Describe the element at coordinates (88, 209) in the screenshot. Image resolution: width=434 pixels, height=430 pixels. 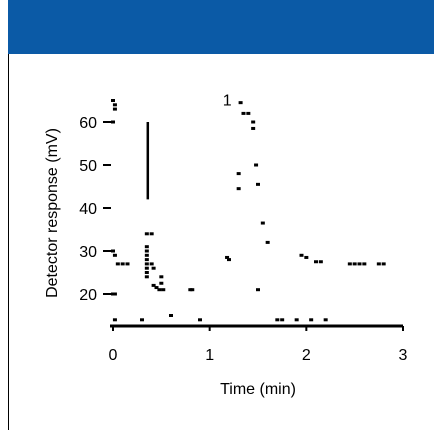
I see `y-tick-label-40: 40` at that location.